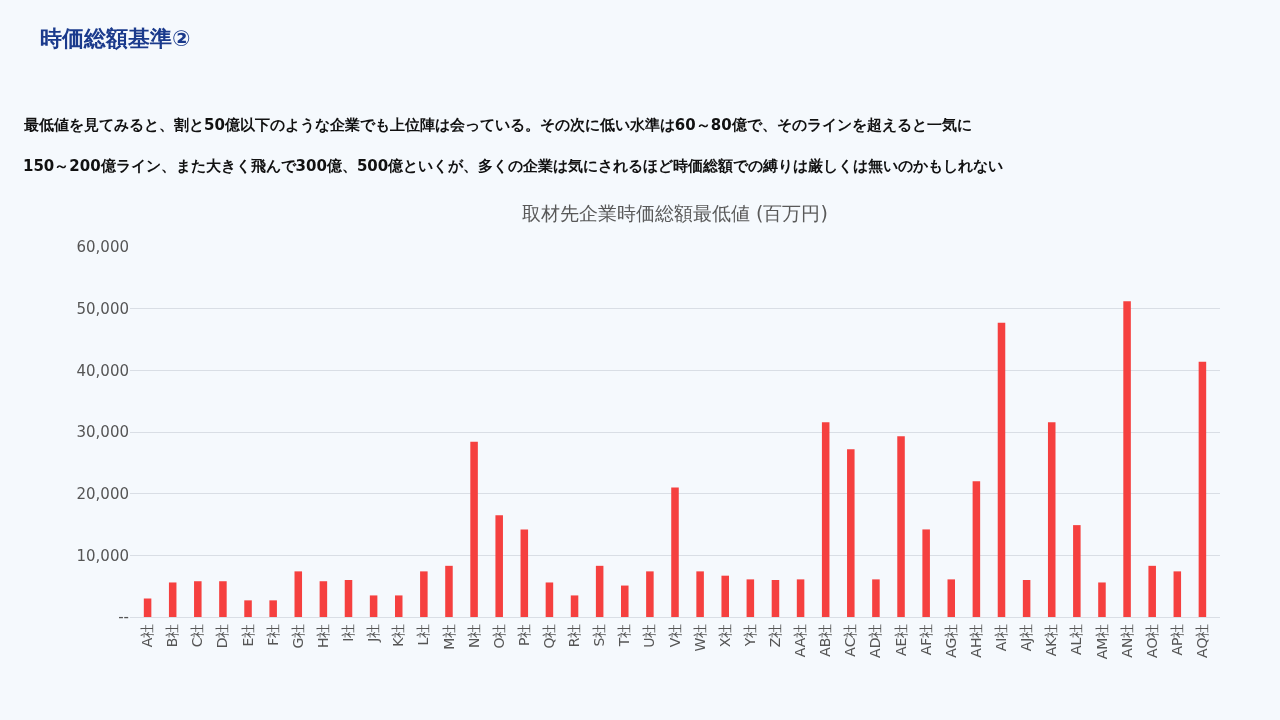 The image size is (1280, 720). What do you see at coordinates (675, 213) in the screenshot?
I see `text: 取材先企業時価総額最低値 (百万円)` at bounding box center [675, 213].